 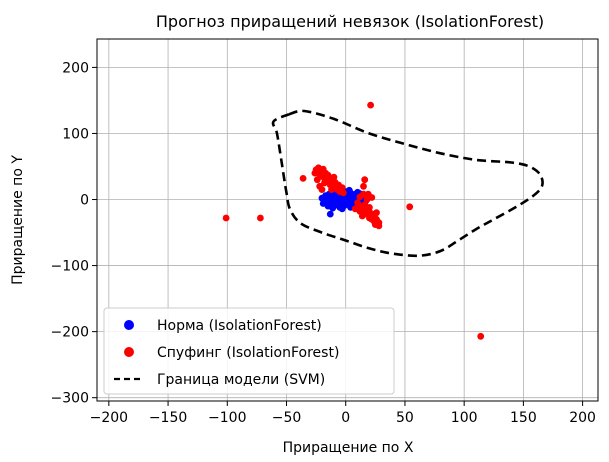 I want to click on x-axis-label: Приращение по X, so click(x=348, y=448).